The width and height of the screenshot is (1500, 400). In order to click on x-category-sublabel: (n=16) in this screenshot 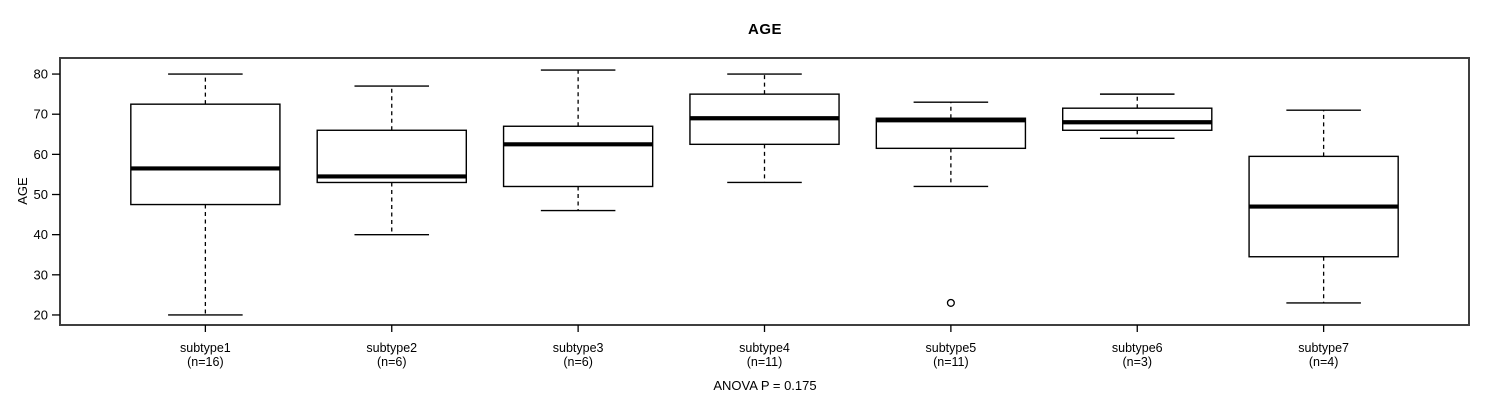, I will do `click(205, 362)`.